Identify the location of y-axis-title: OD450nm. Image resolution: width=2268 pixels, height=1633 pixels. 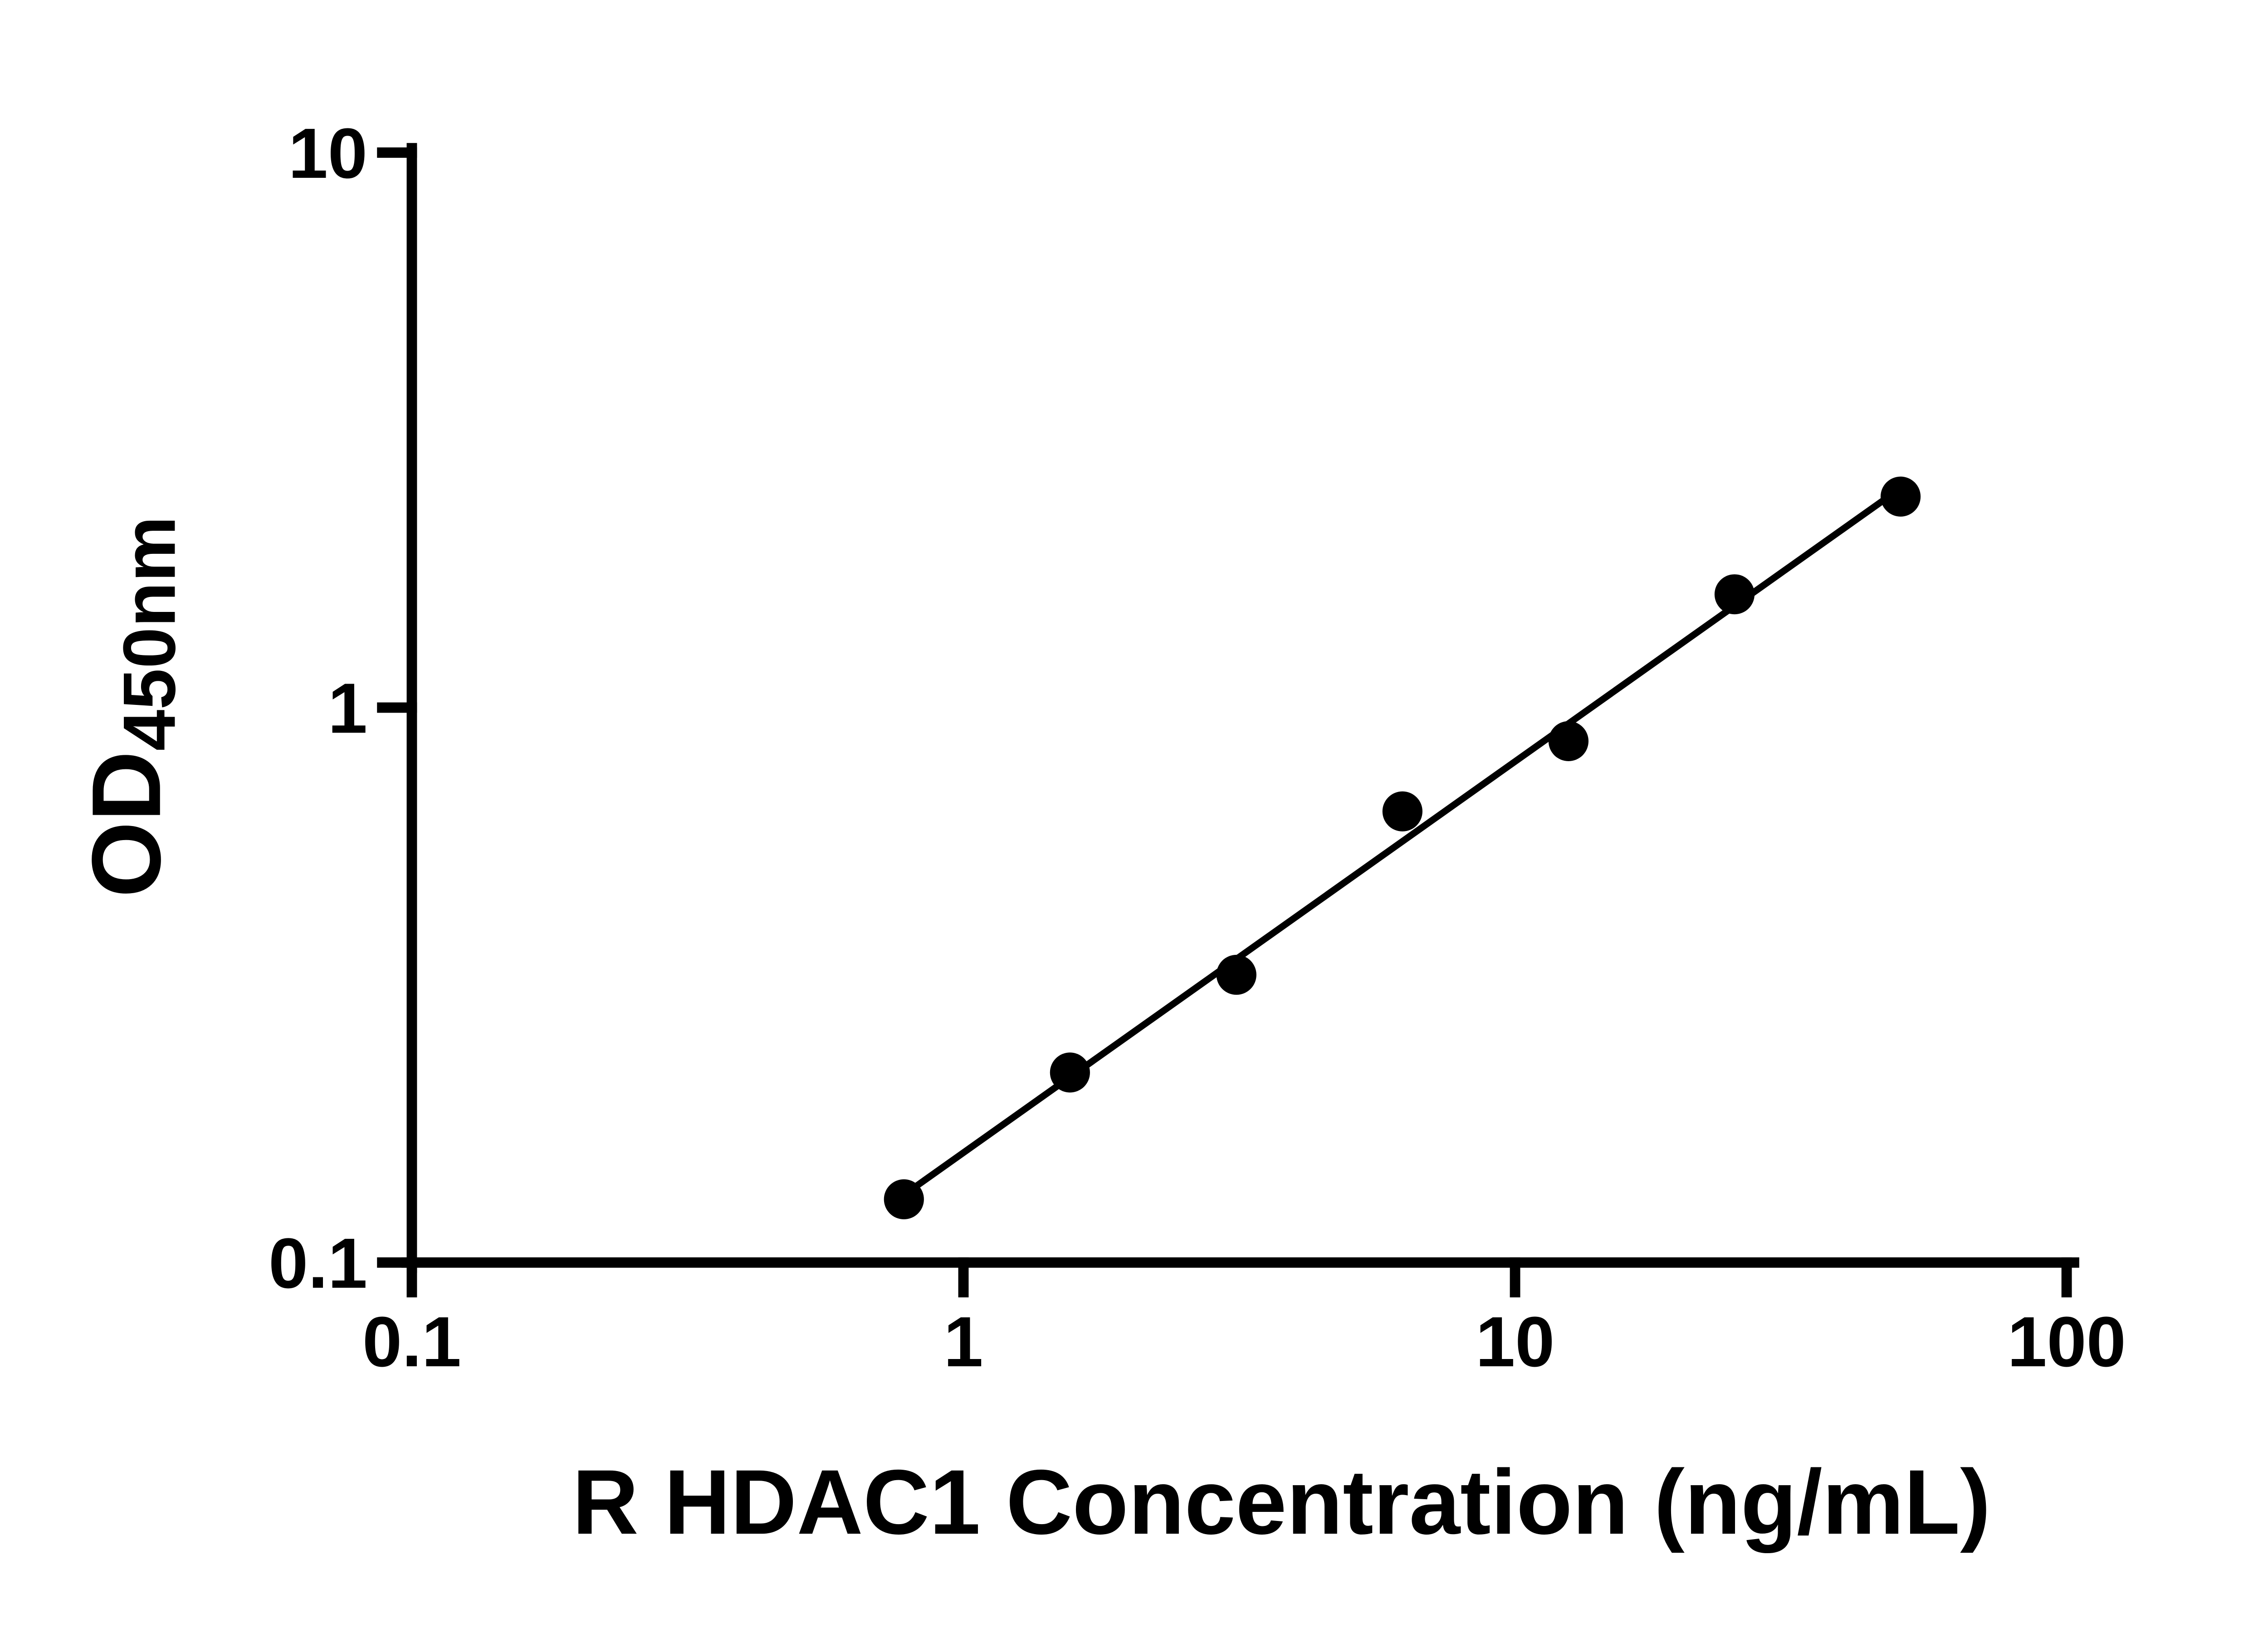
(131, 707).